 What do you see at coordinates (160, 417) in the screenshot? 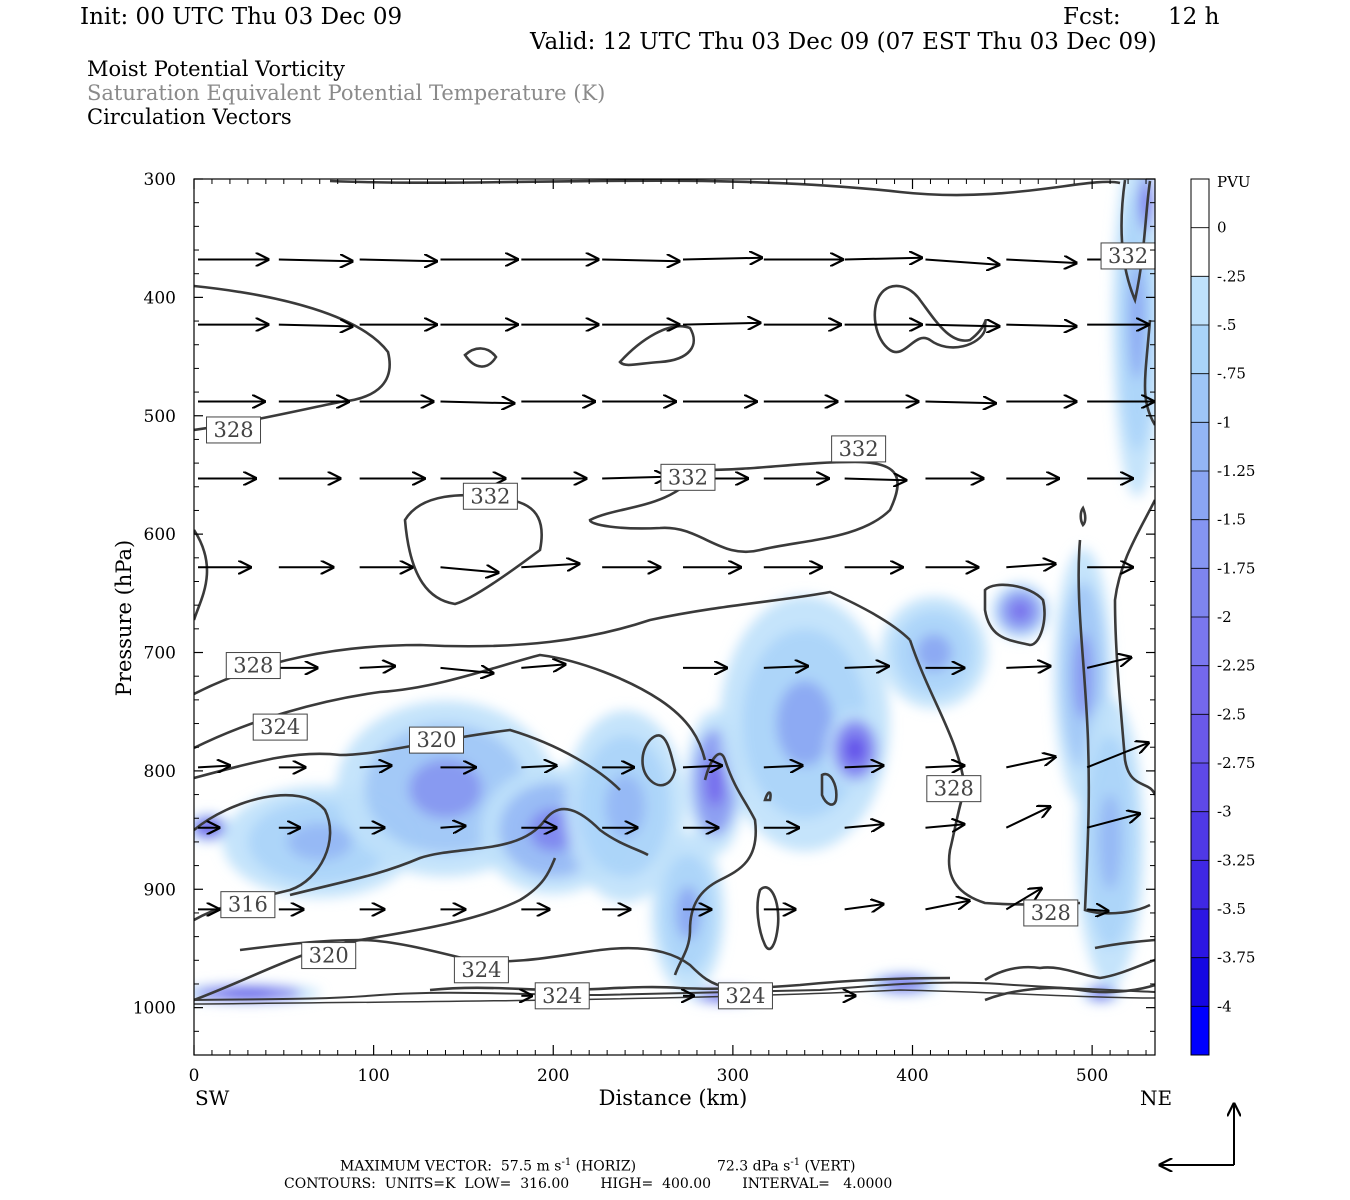
I see `y-tick-label: 500` at bounding box center [160, 417].